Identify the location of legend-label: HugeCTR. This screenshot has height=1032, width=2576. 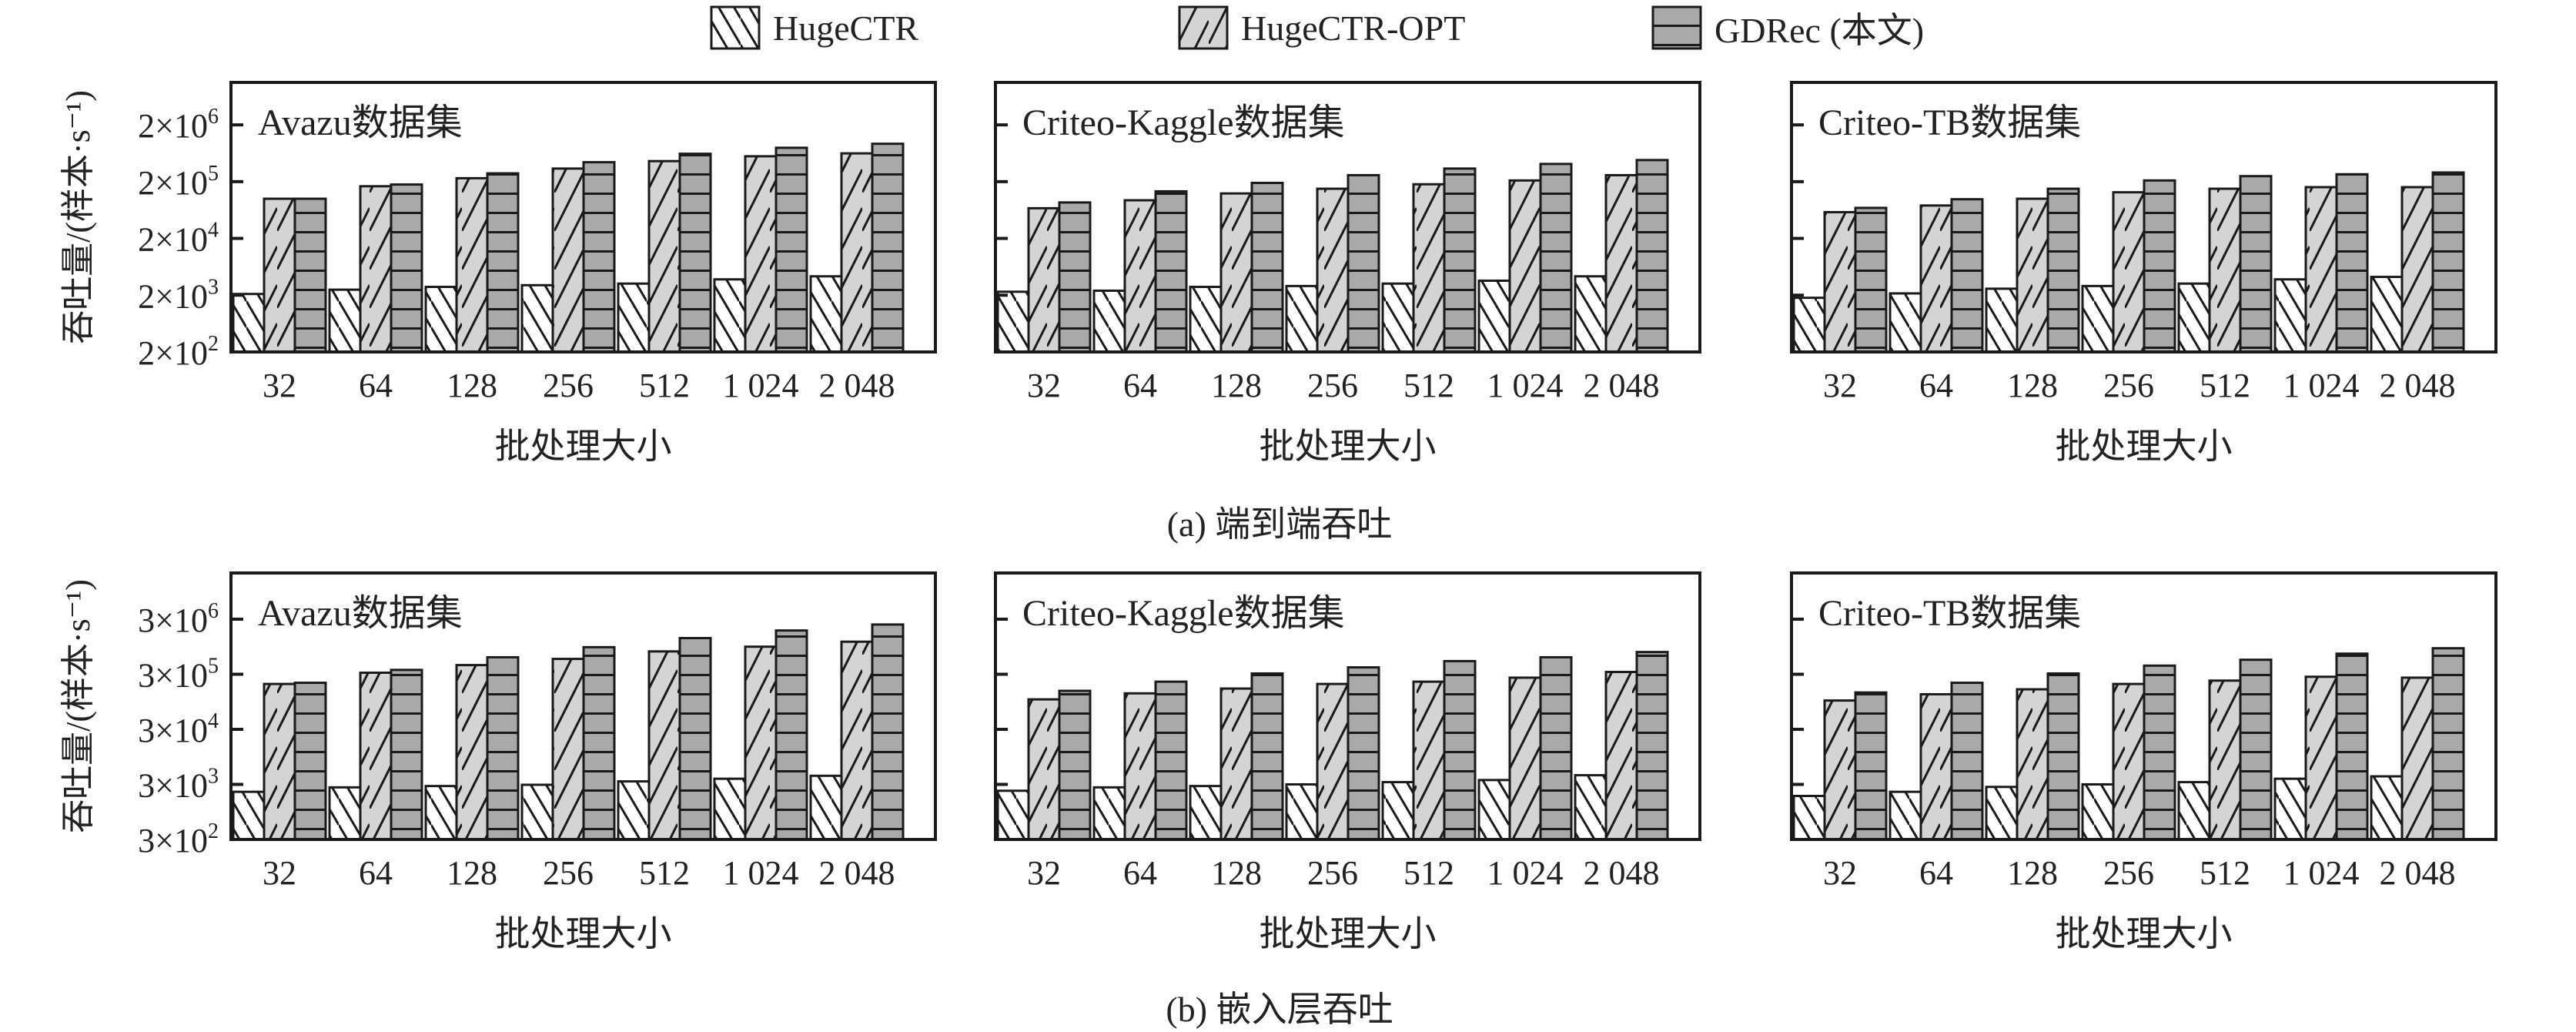
(846, 28).